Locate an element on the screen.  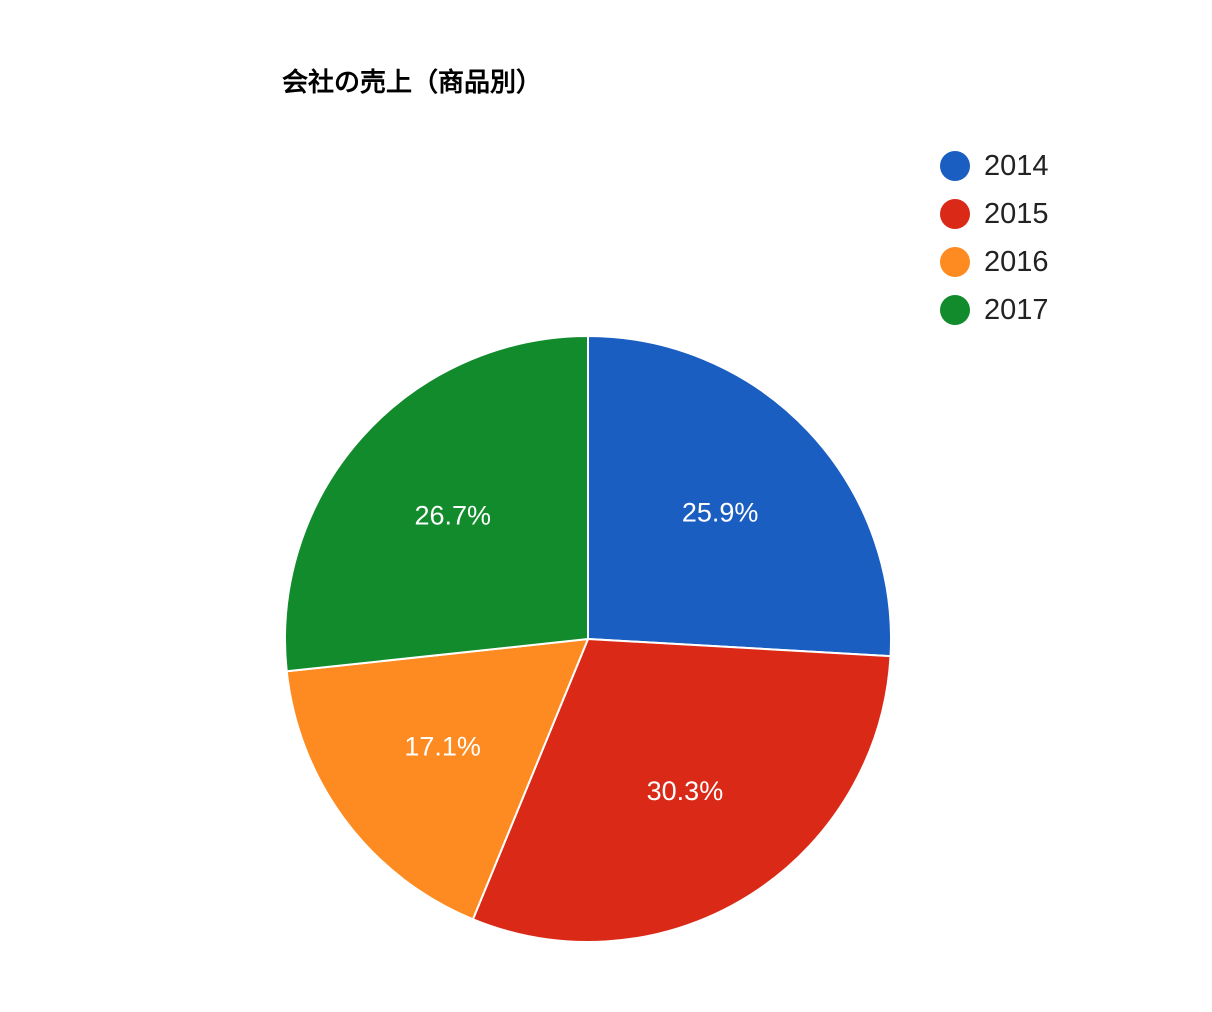
pie-label-2015: 30.3% is located at coordinates (685, 791).